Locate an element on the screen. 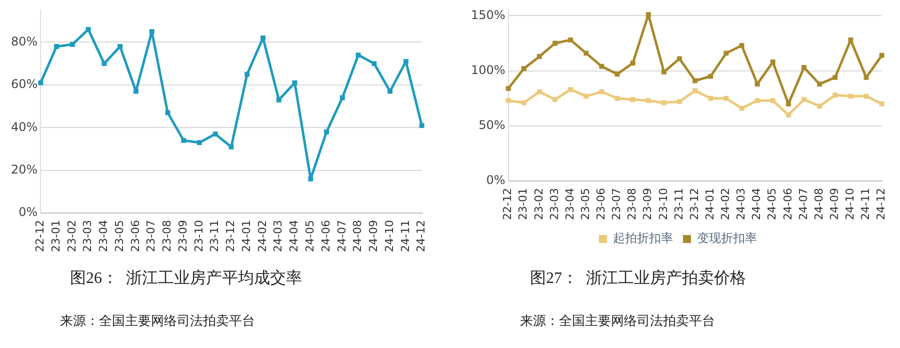  source-note: 来源：全国主要网络司法拍卖平台 is located at coordinates (157, 321).